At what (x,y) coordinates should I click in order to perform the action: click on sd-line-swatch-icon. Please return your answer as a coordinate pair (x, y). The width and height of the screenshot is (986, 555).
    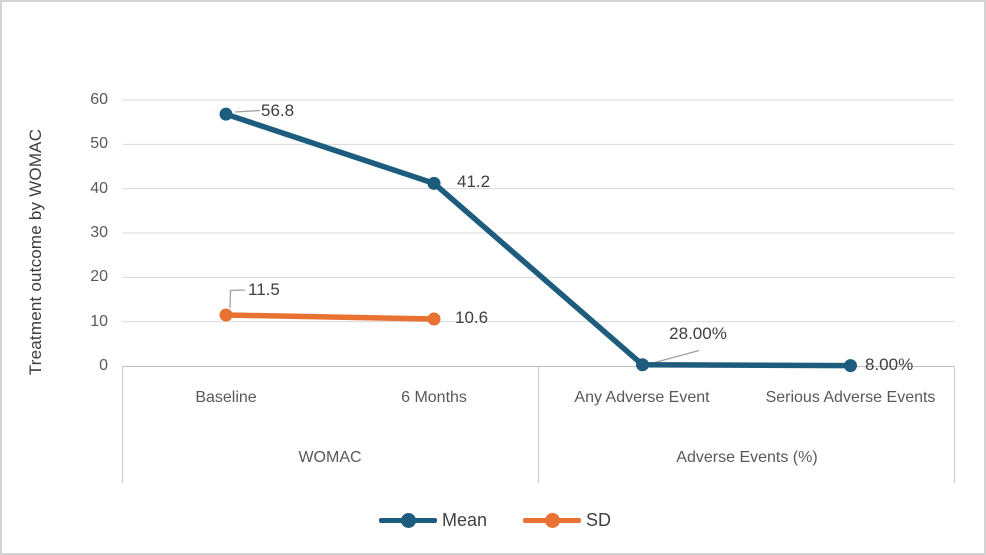
    Looking at the image, I should click on (552, 520).